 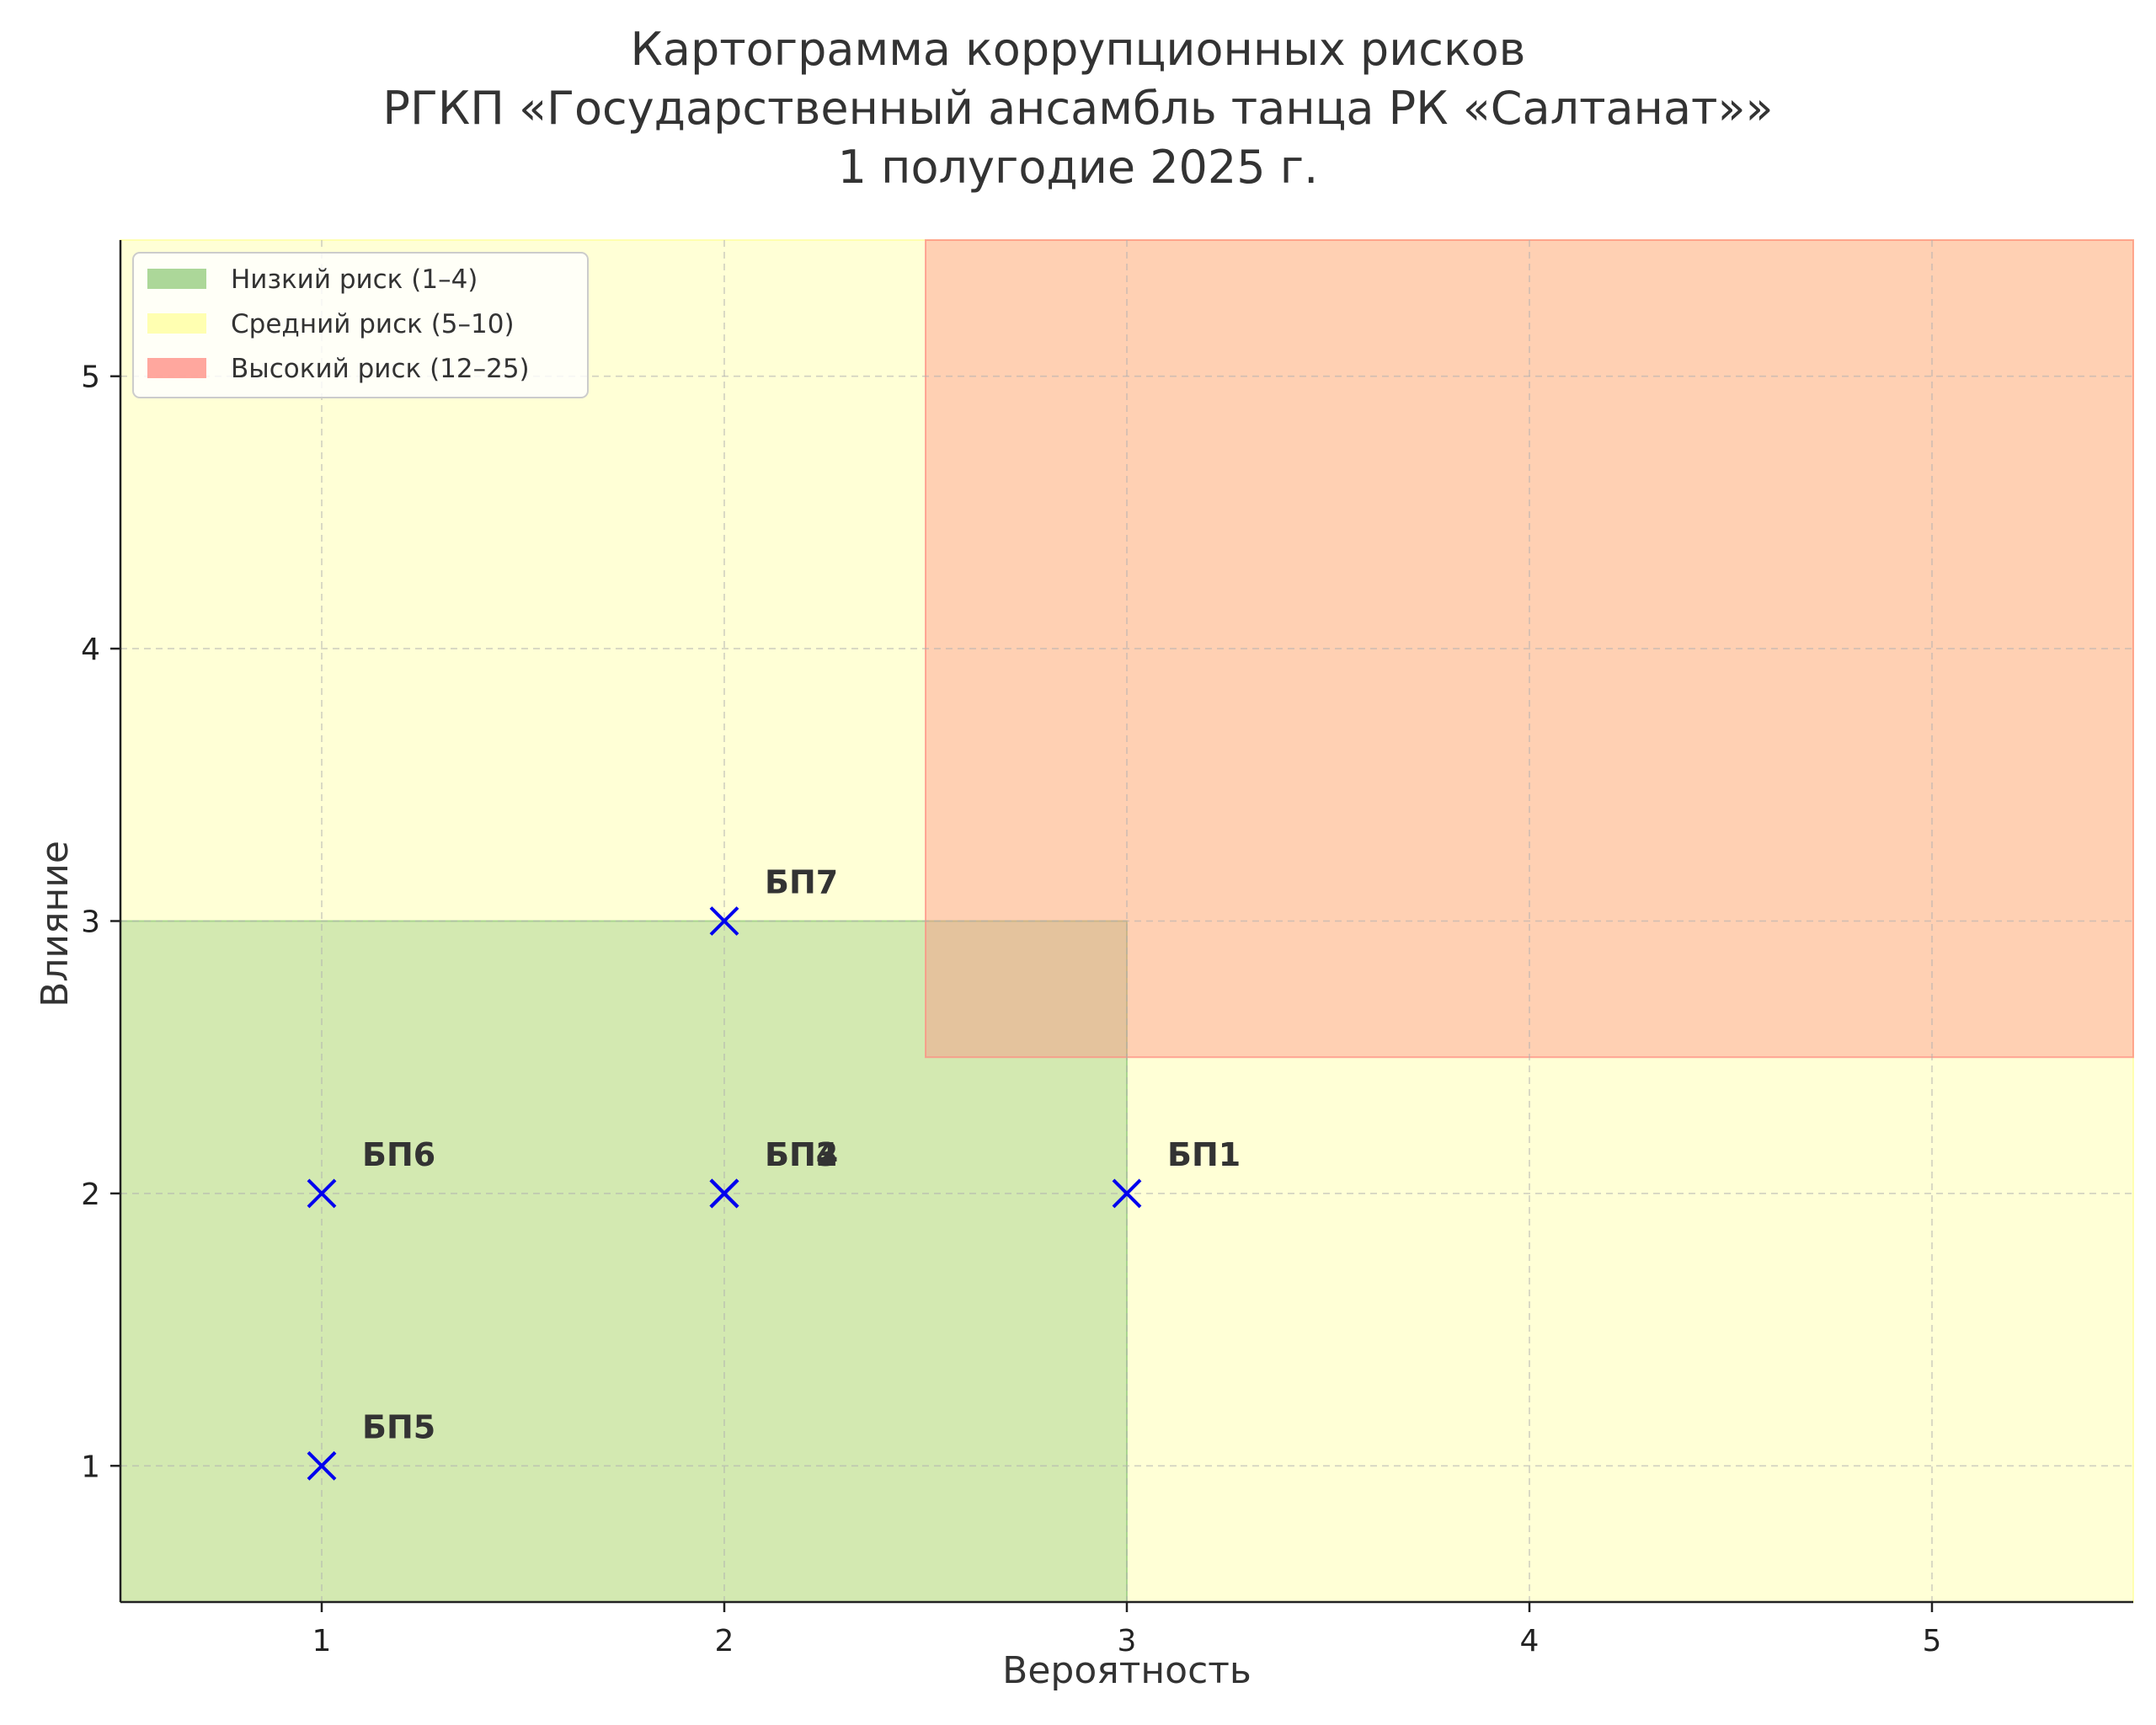 What do you see at coordinates (1078, 167) in the screenshot?
I see `chart-title-line-3: 1 полугодие 2025 г.` at bounding box center [1078, 167].